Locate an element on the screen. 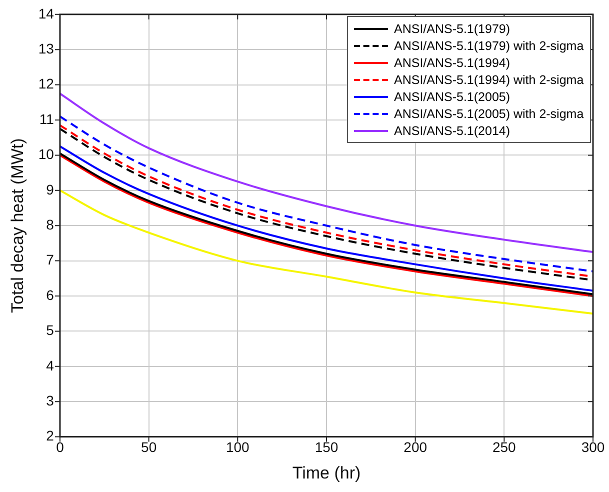 The height and width of the screenshot is (492, 609). y-tick-label: 10 is located at coordinates (46, 154).